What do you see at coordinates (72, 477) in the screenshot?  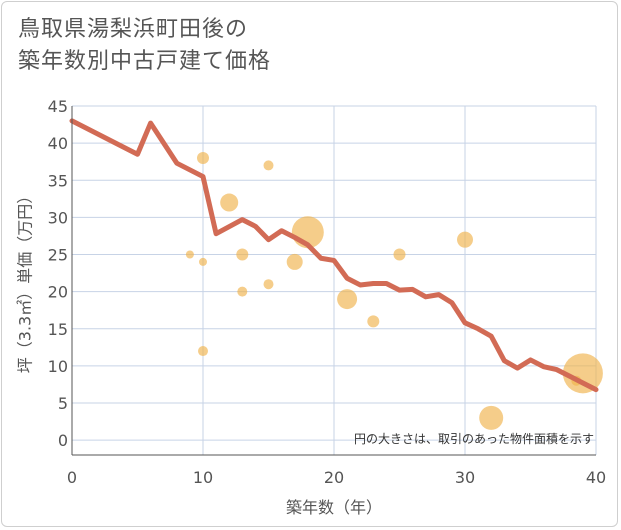 I see `x-tick-label-0: 0` at bounding box center [72, 477].